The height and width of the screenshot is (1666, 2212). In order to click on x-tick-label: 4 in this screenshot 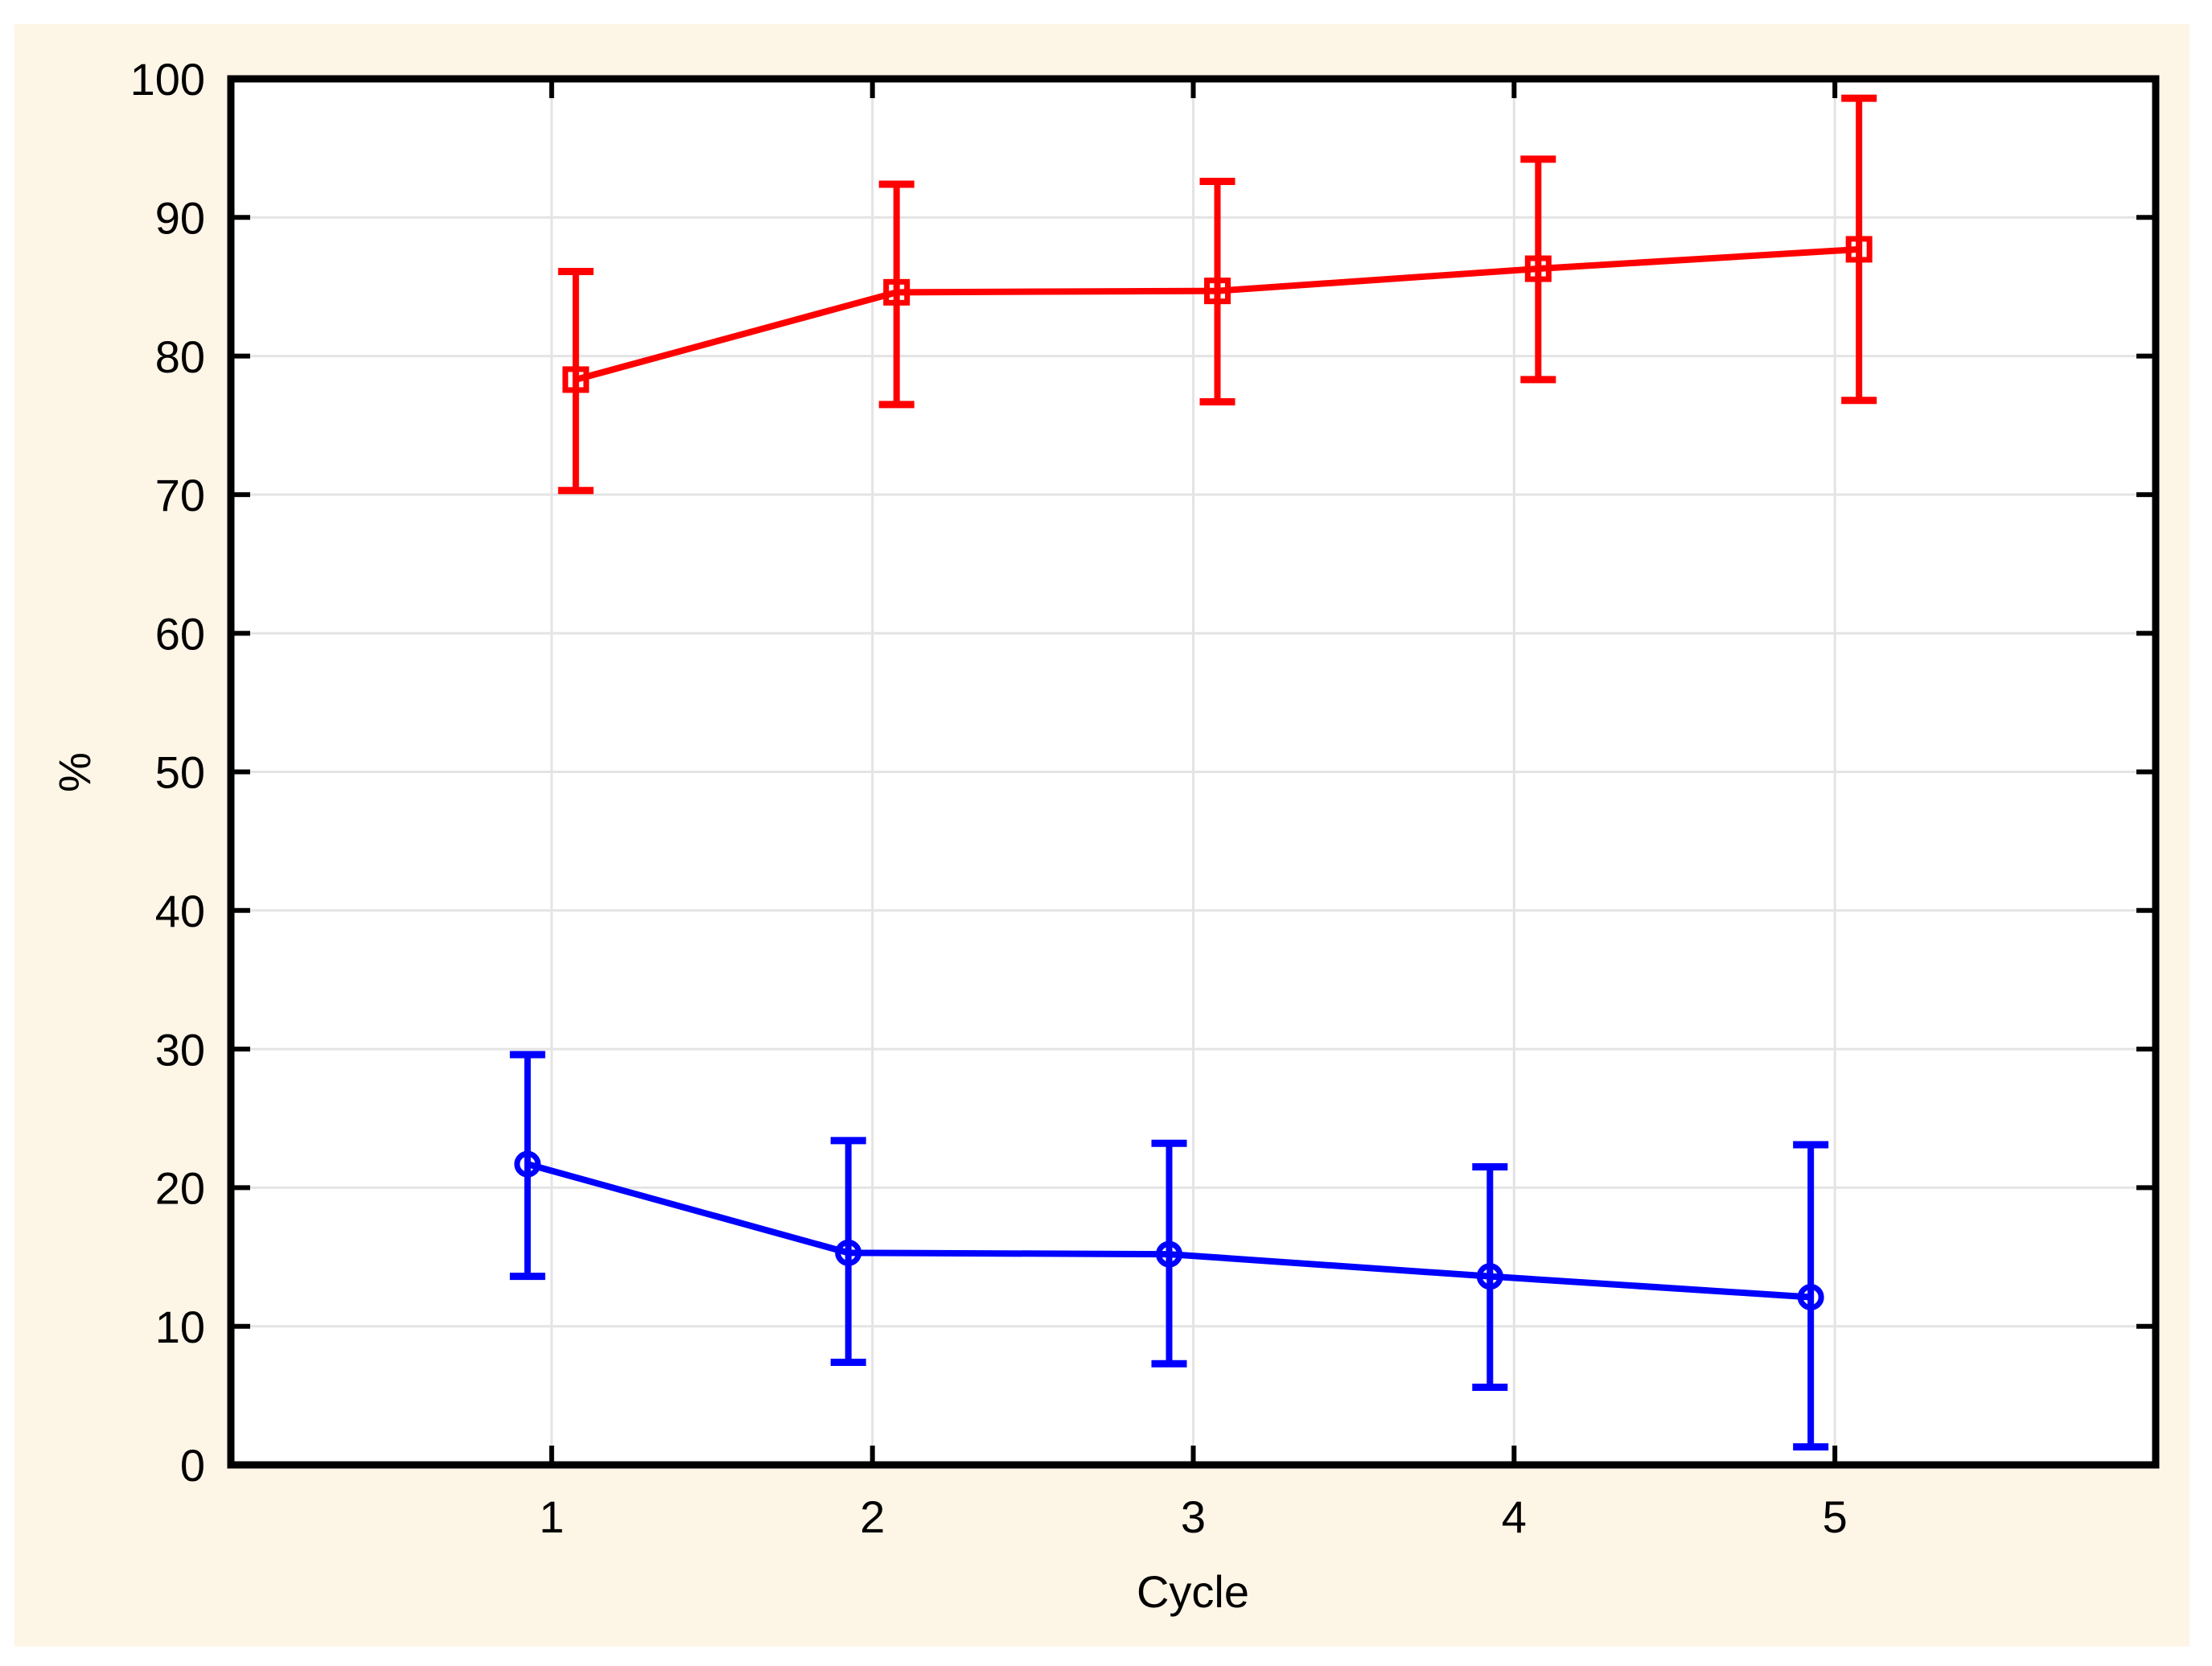, I will do `click(1514, 1516)`.